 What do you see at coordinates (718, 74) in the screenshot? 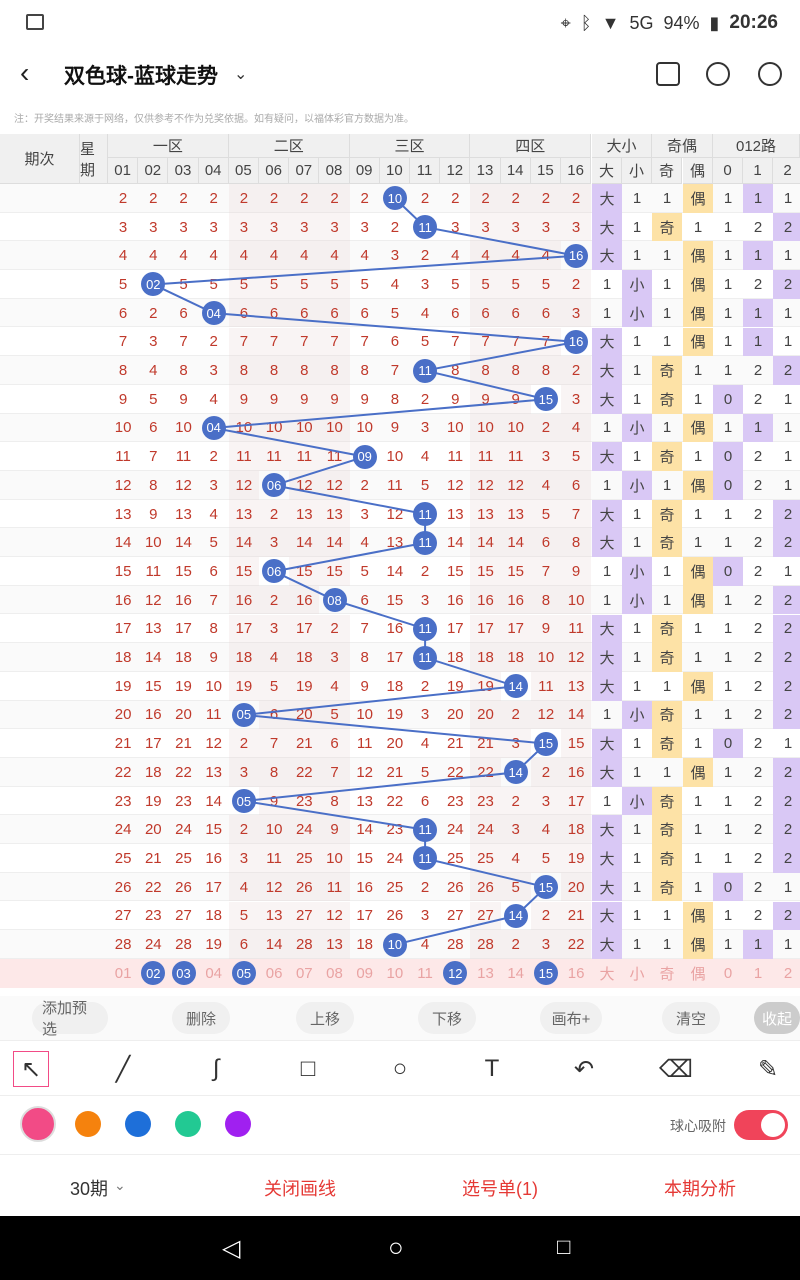
I see `share-icon` at bounding box center [718, 74].